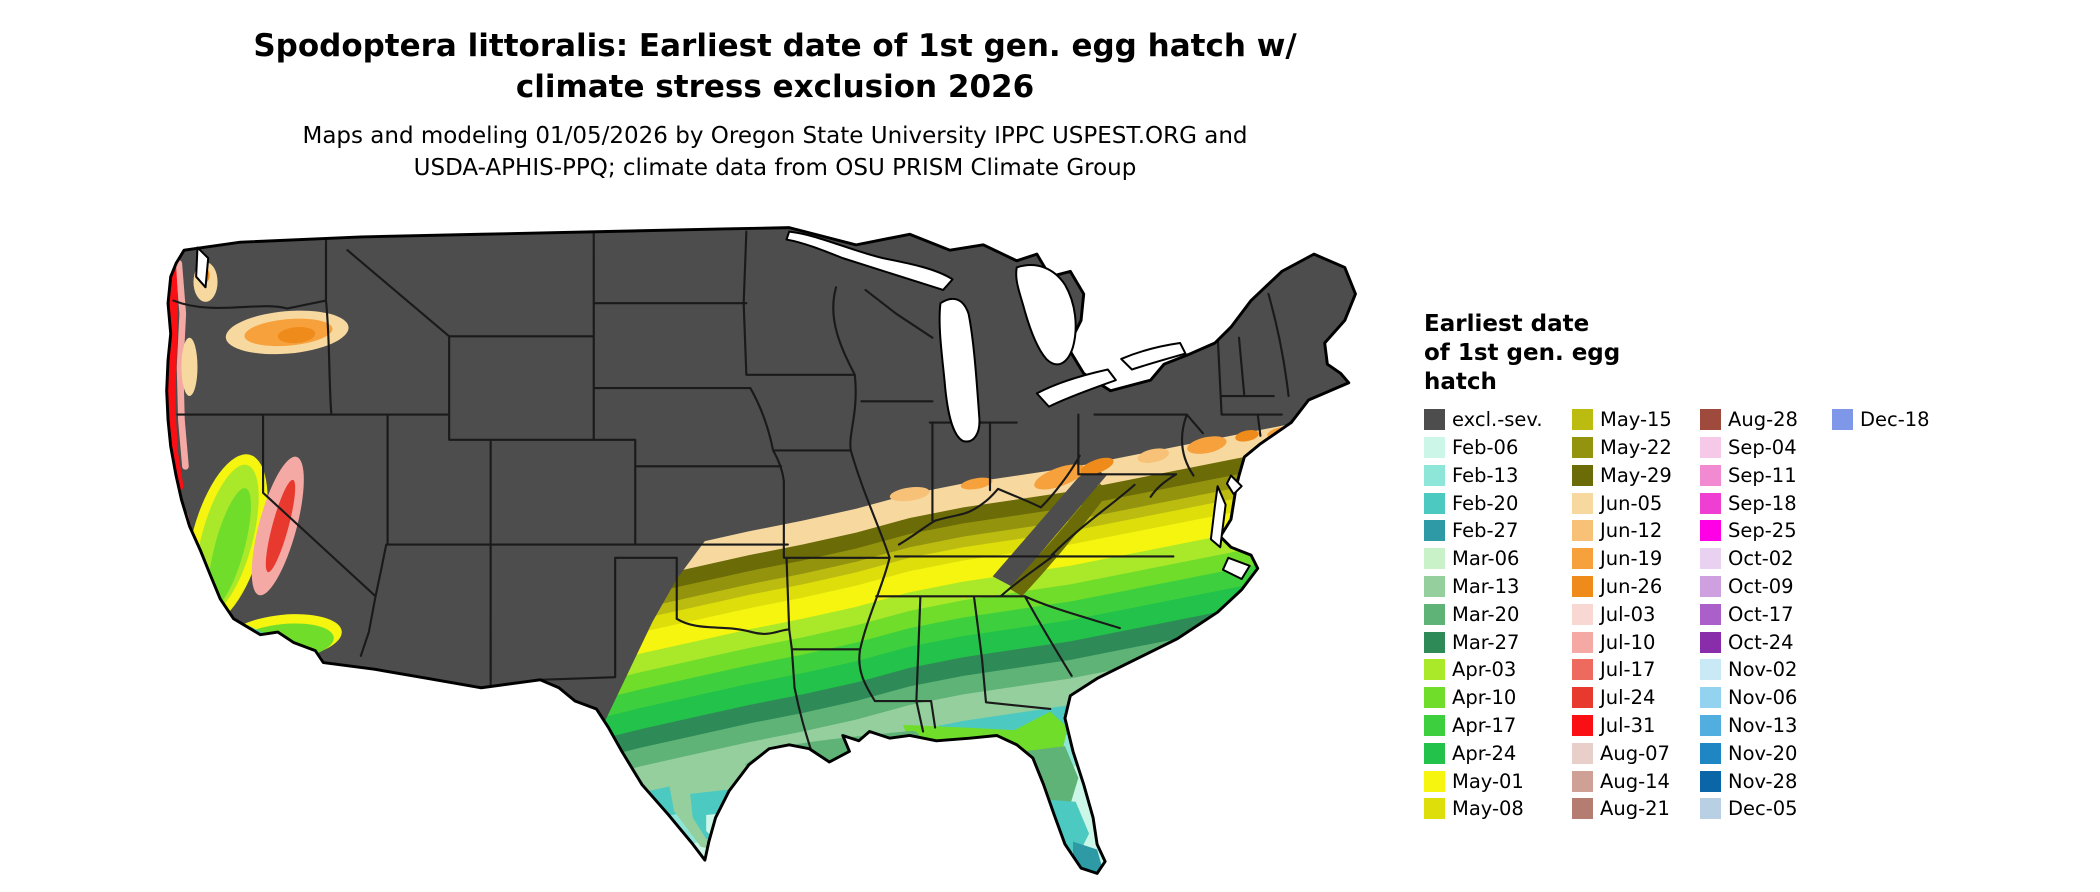  I want to click on legend-entry-jun12: Jun-12, so click(1636, 530).